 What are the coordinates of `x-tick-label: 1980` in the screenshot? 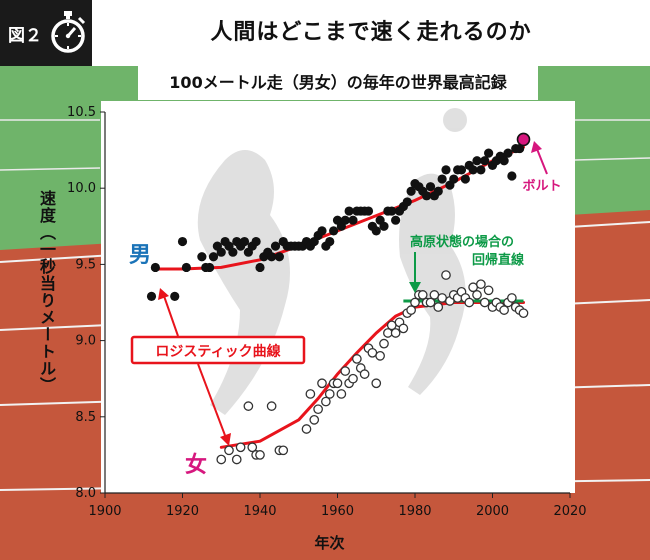 It's located at (414, 511).